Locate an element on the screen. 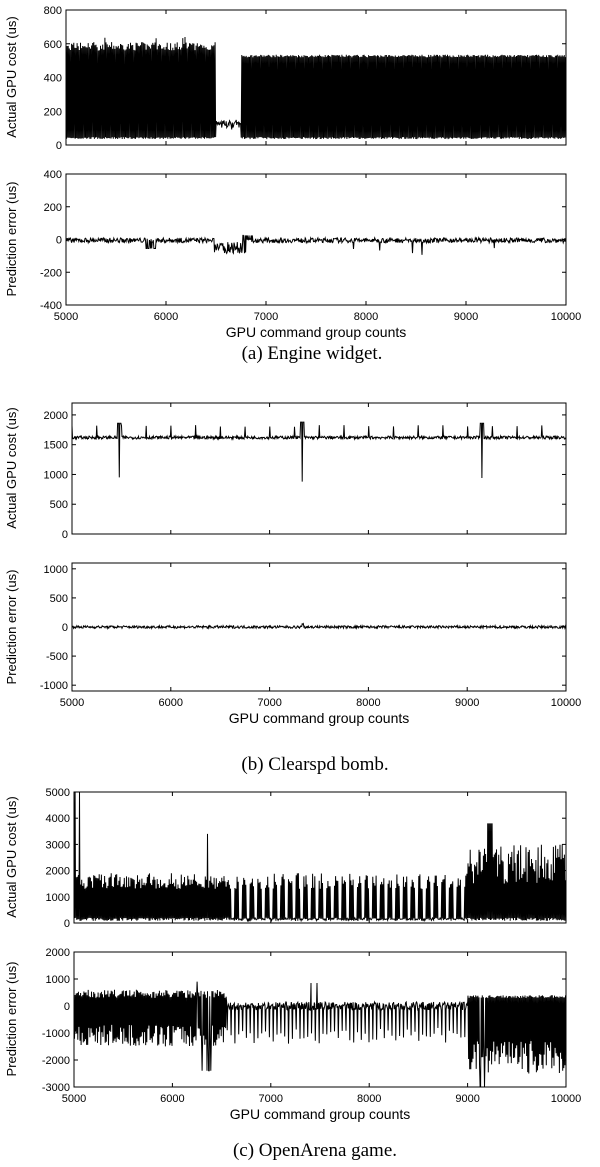  caption-c: (c) OpenArena game. is located at coordinates (315, 1150).